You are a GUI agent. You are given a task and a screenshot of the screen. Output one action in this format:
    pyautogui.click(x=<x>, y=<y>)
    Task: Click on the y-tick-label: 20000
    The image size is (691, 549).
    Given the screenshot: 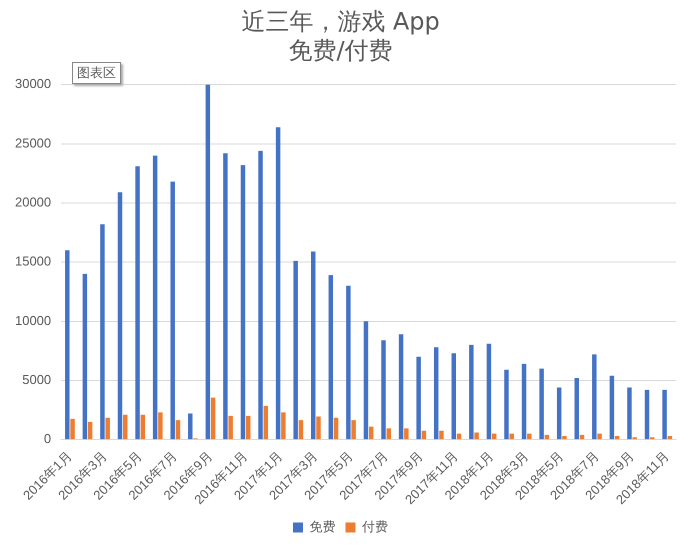 What is the action you would take?
    pyautogui.click(x=33, y=202)
    